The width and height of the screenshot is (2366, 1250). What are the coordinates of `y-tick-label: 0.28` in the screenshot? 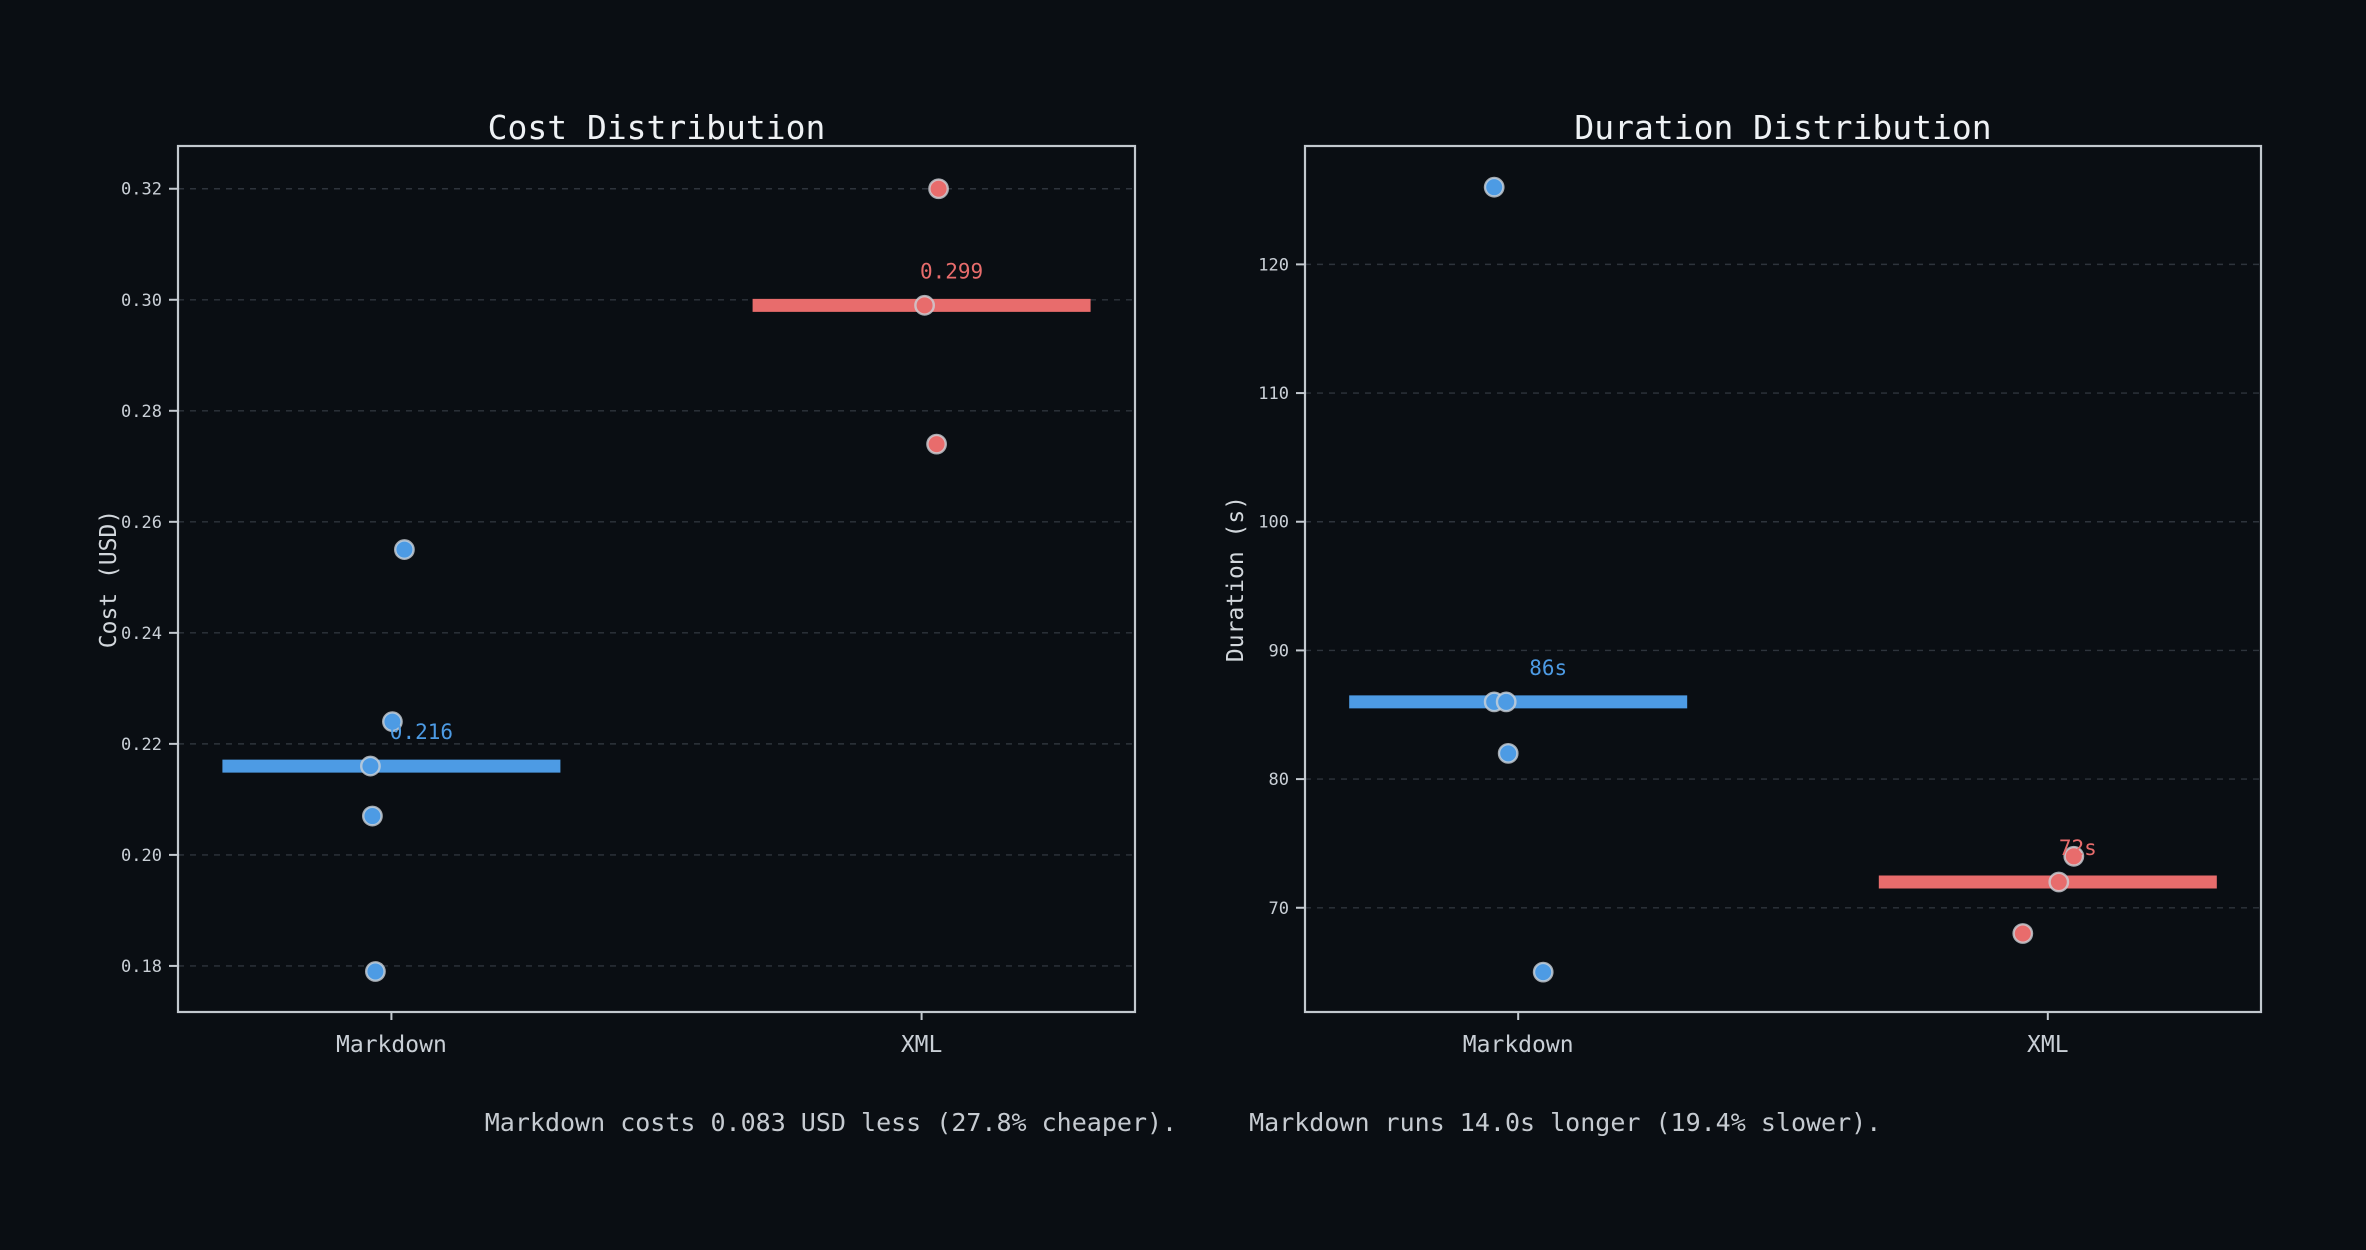 It's located at (141, 412).